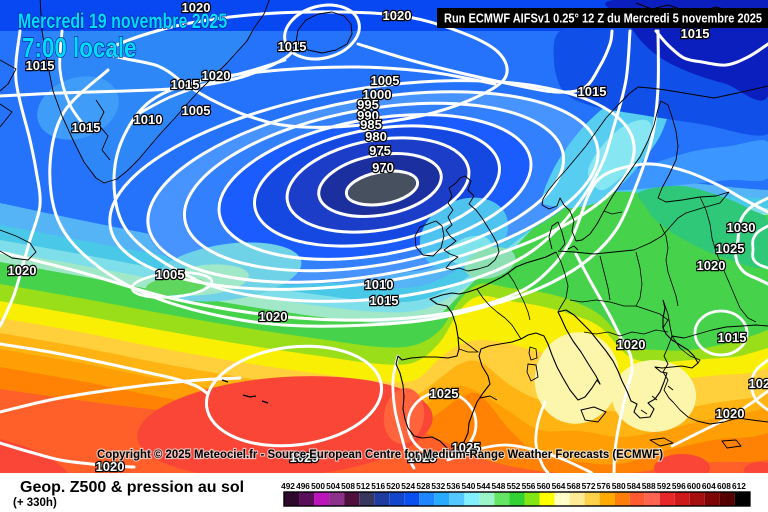  I want to click on svg-text: 580, so click(619, 486).